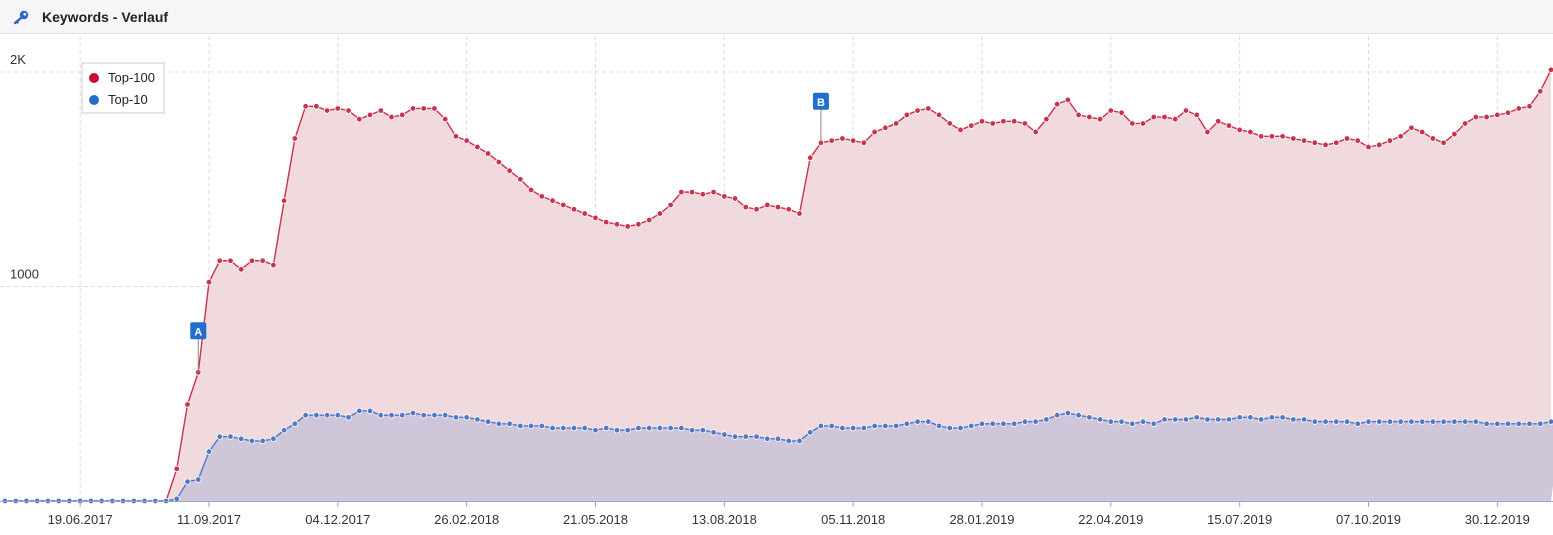  I want to click on legend-item-top10: Top-10, so click(118, 99).